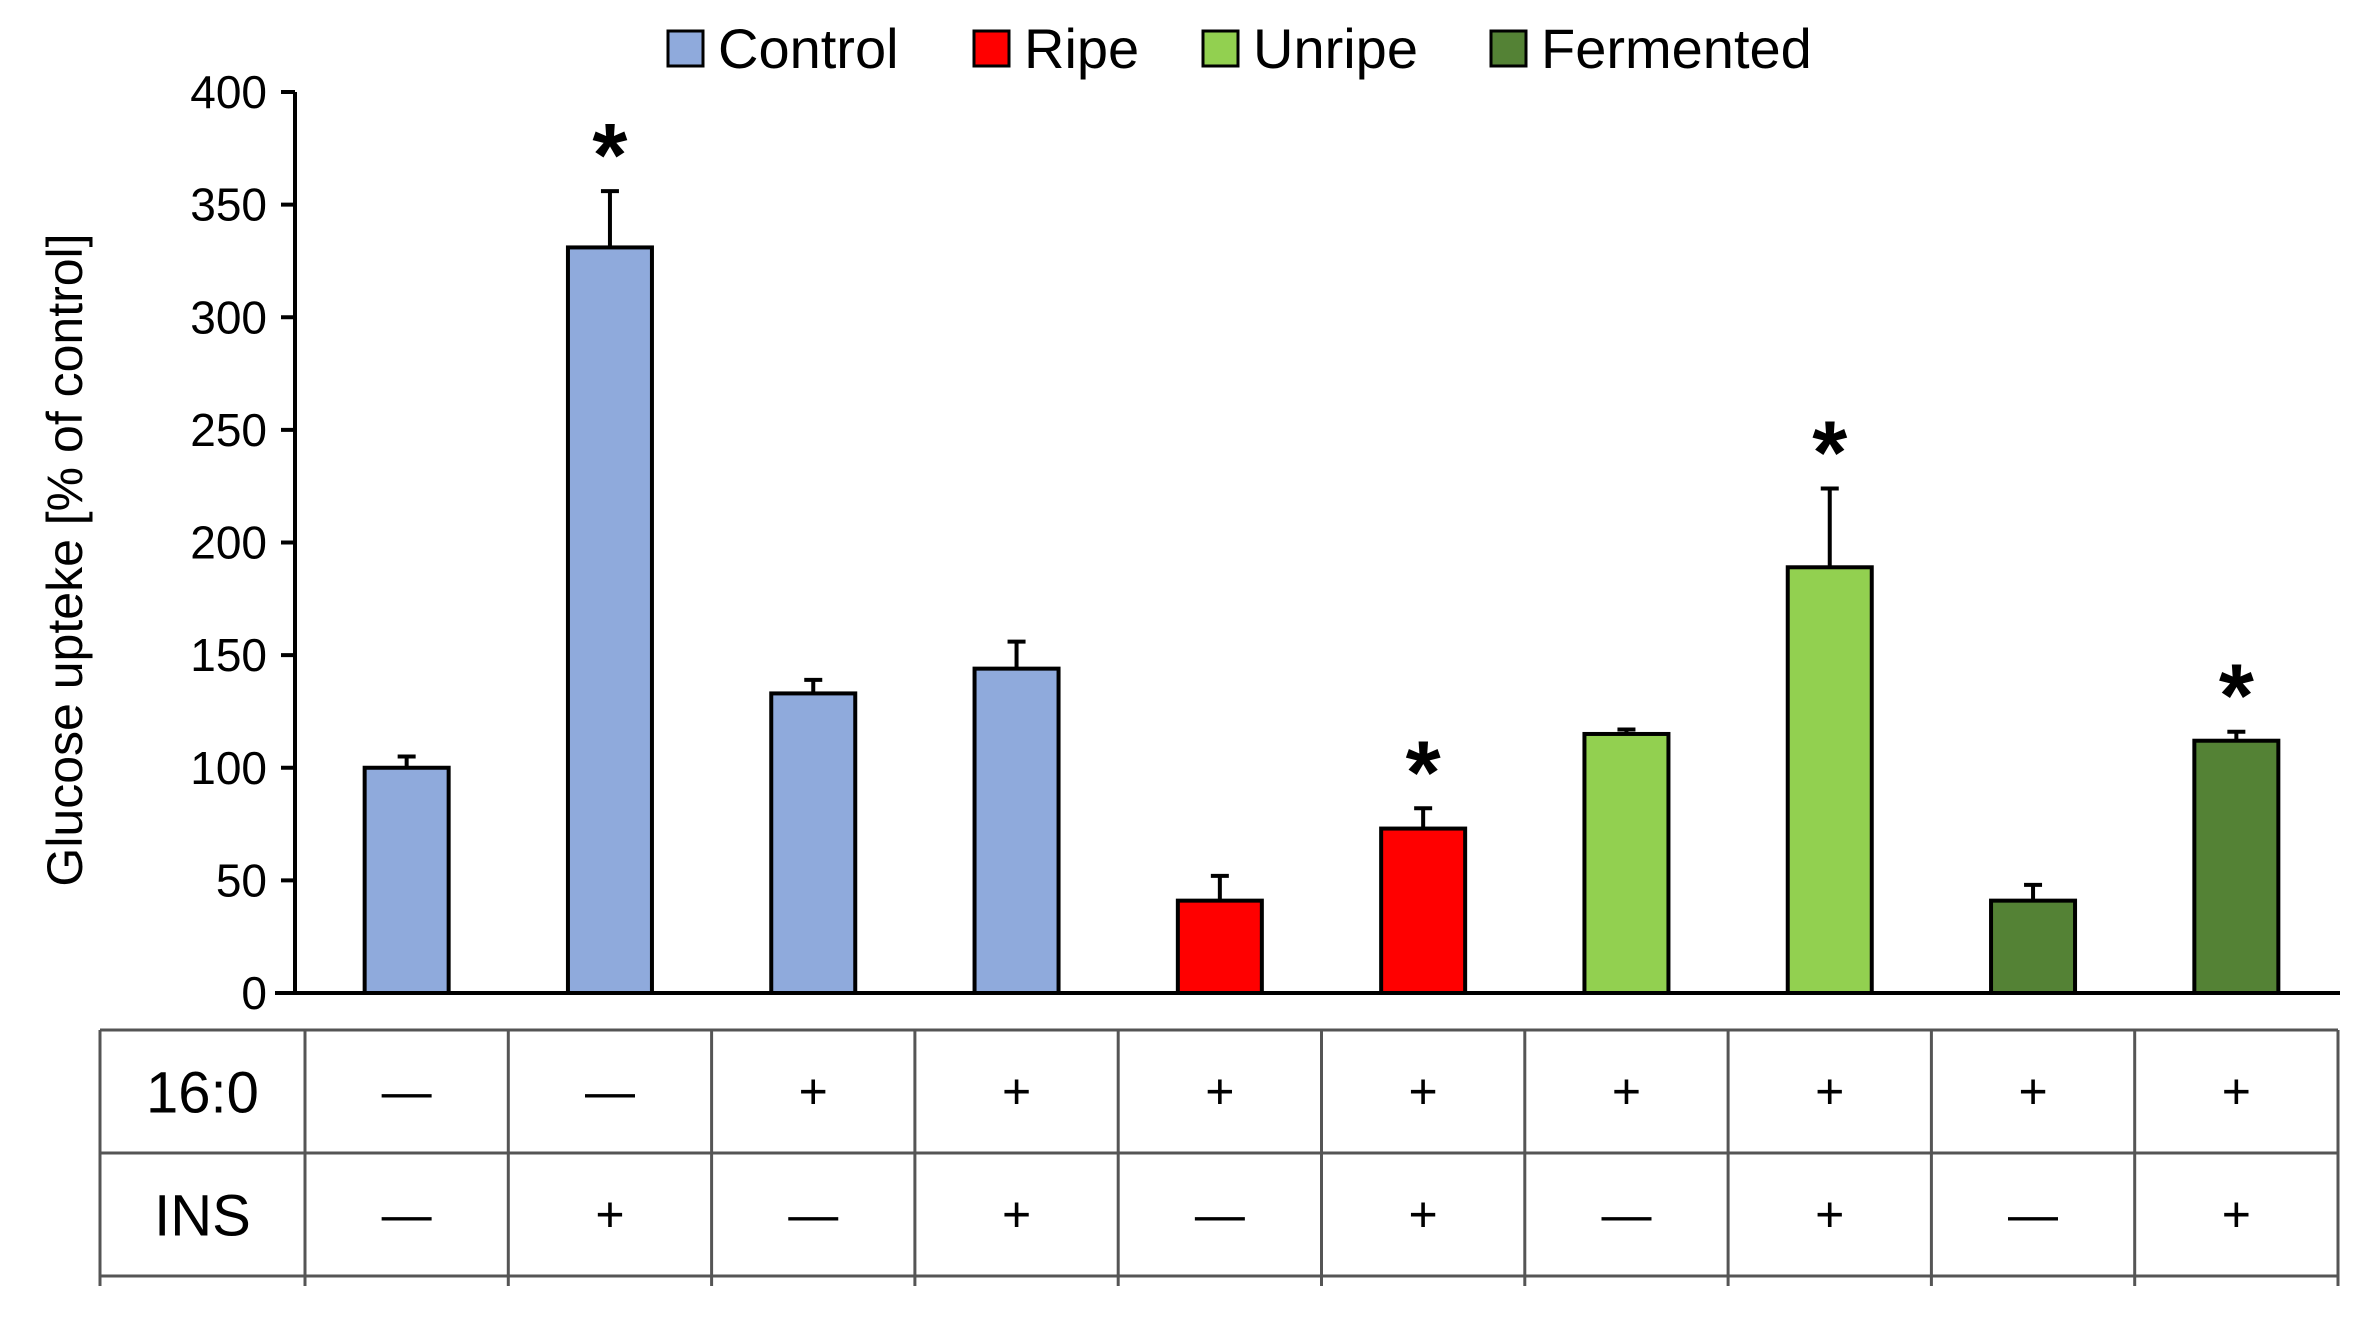 This screenshot has height=1320, width=2357. What do you see at coordinates (1508, 48) in the screenshot?
I see `legend-swatch-fermented` at bounding box center [1508, 48].